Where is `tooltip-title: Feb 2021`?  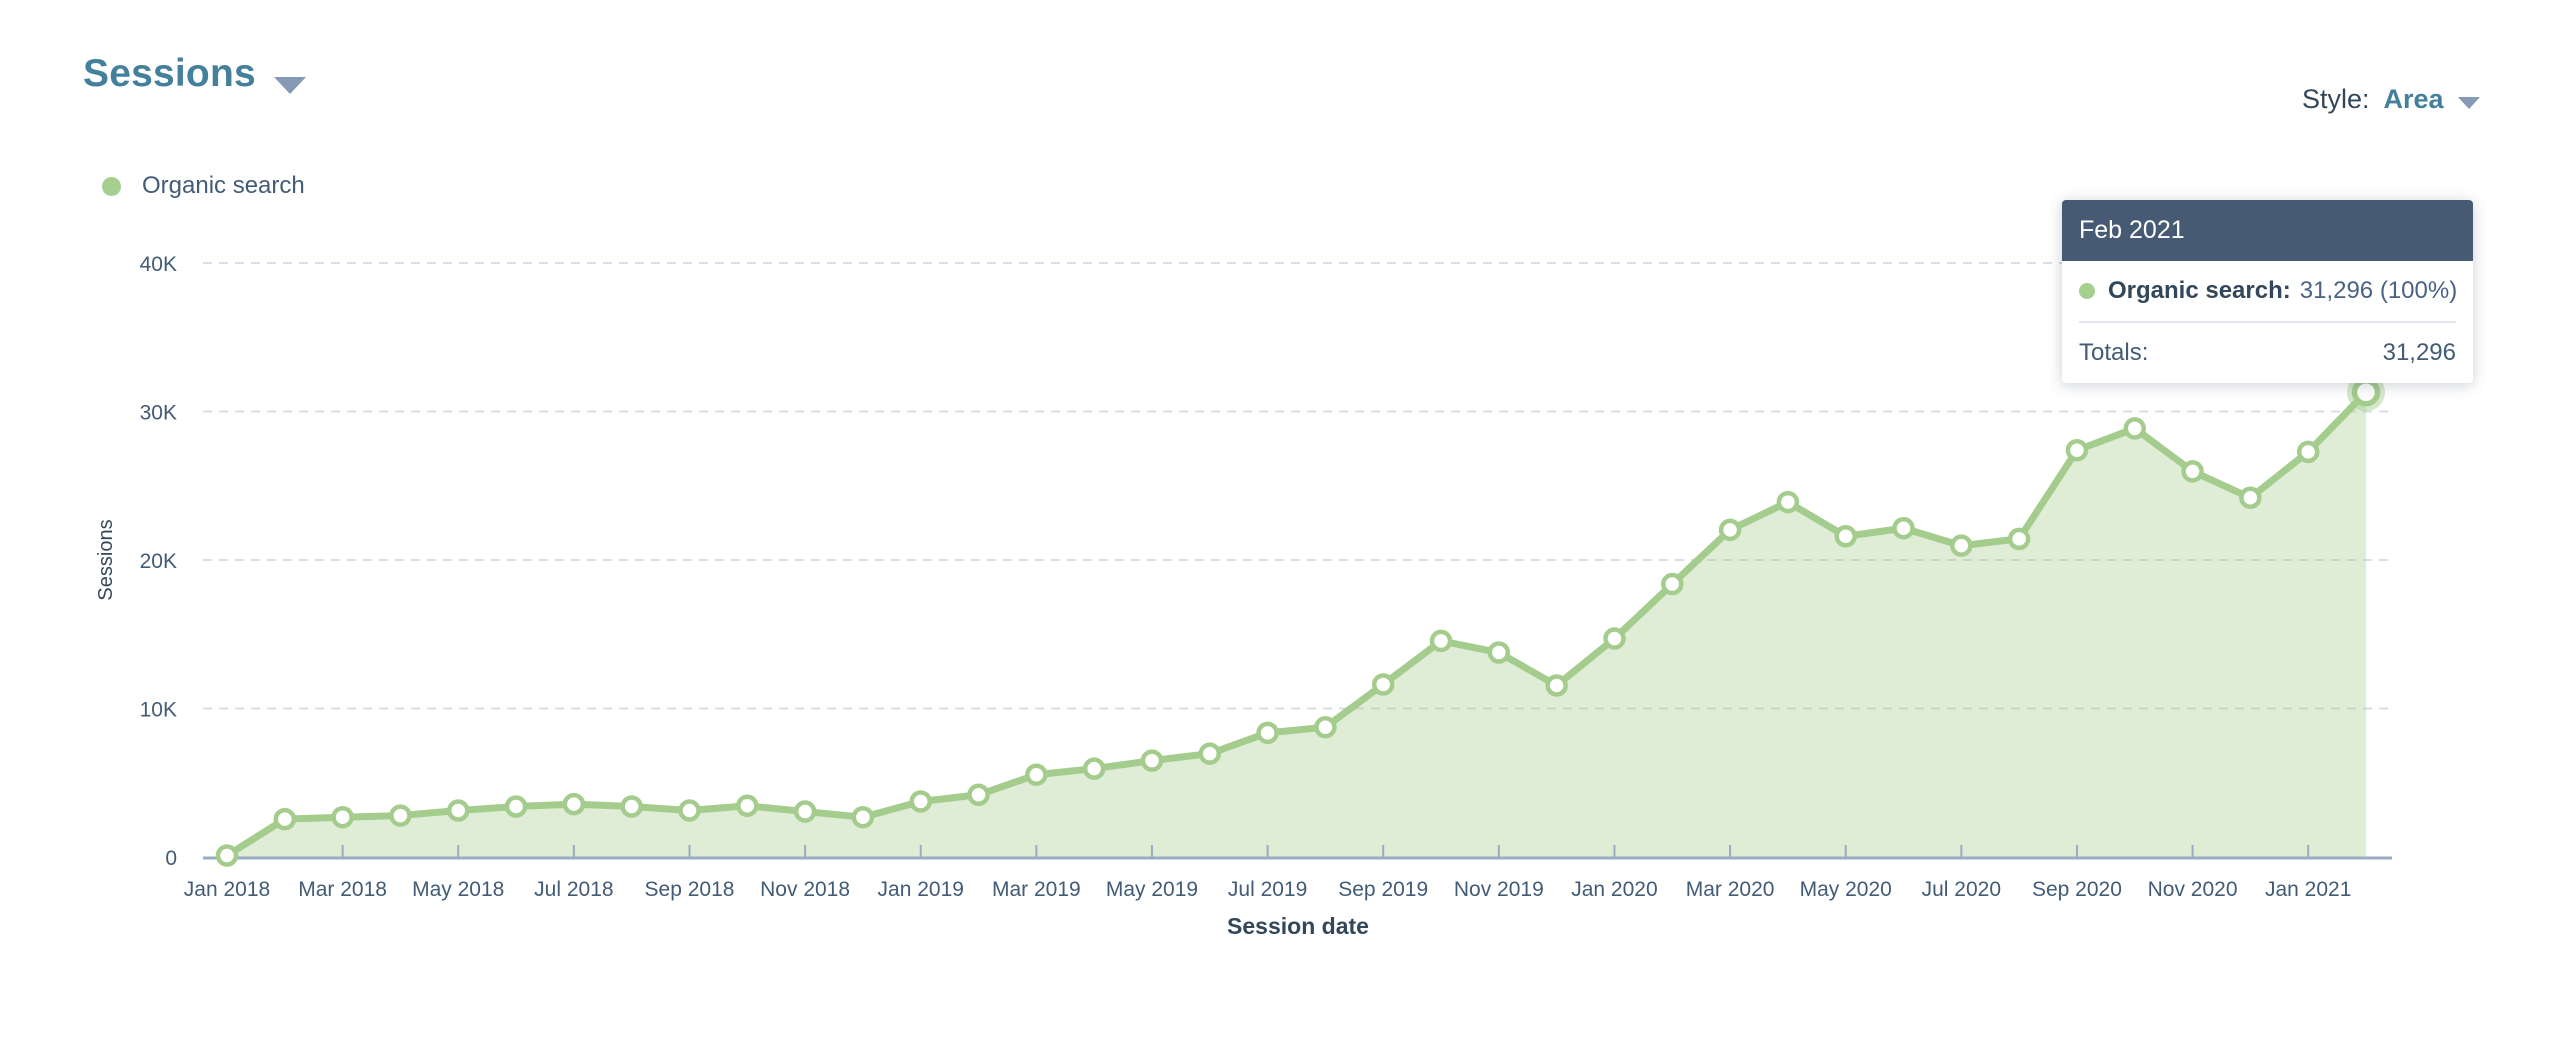 tooltip-title: Feb 2021 is located at coordinates (2267, 230).